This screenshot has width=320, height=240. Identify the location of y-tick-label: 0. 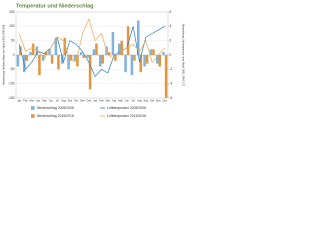
(14, 55).